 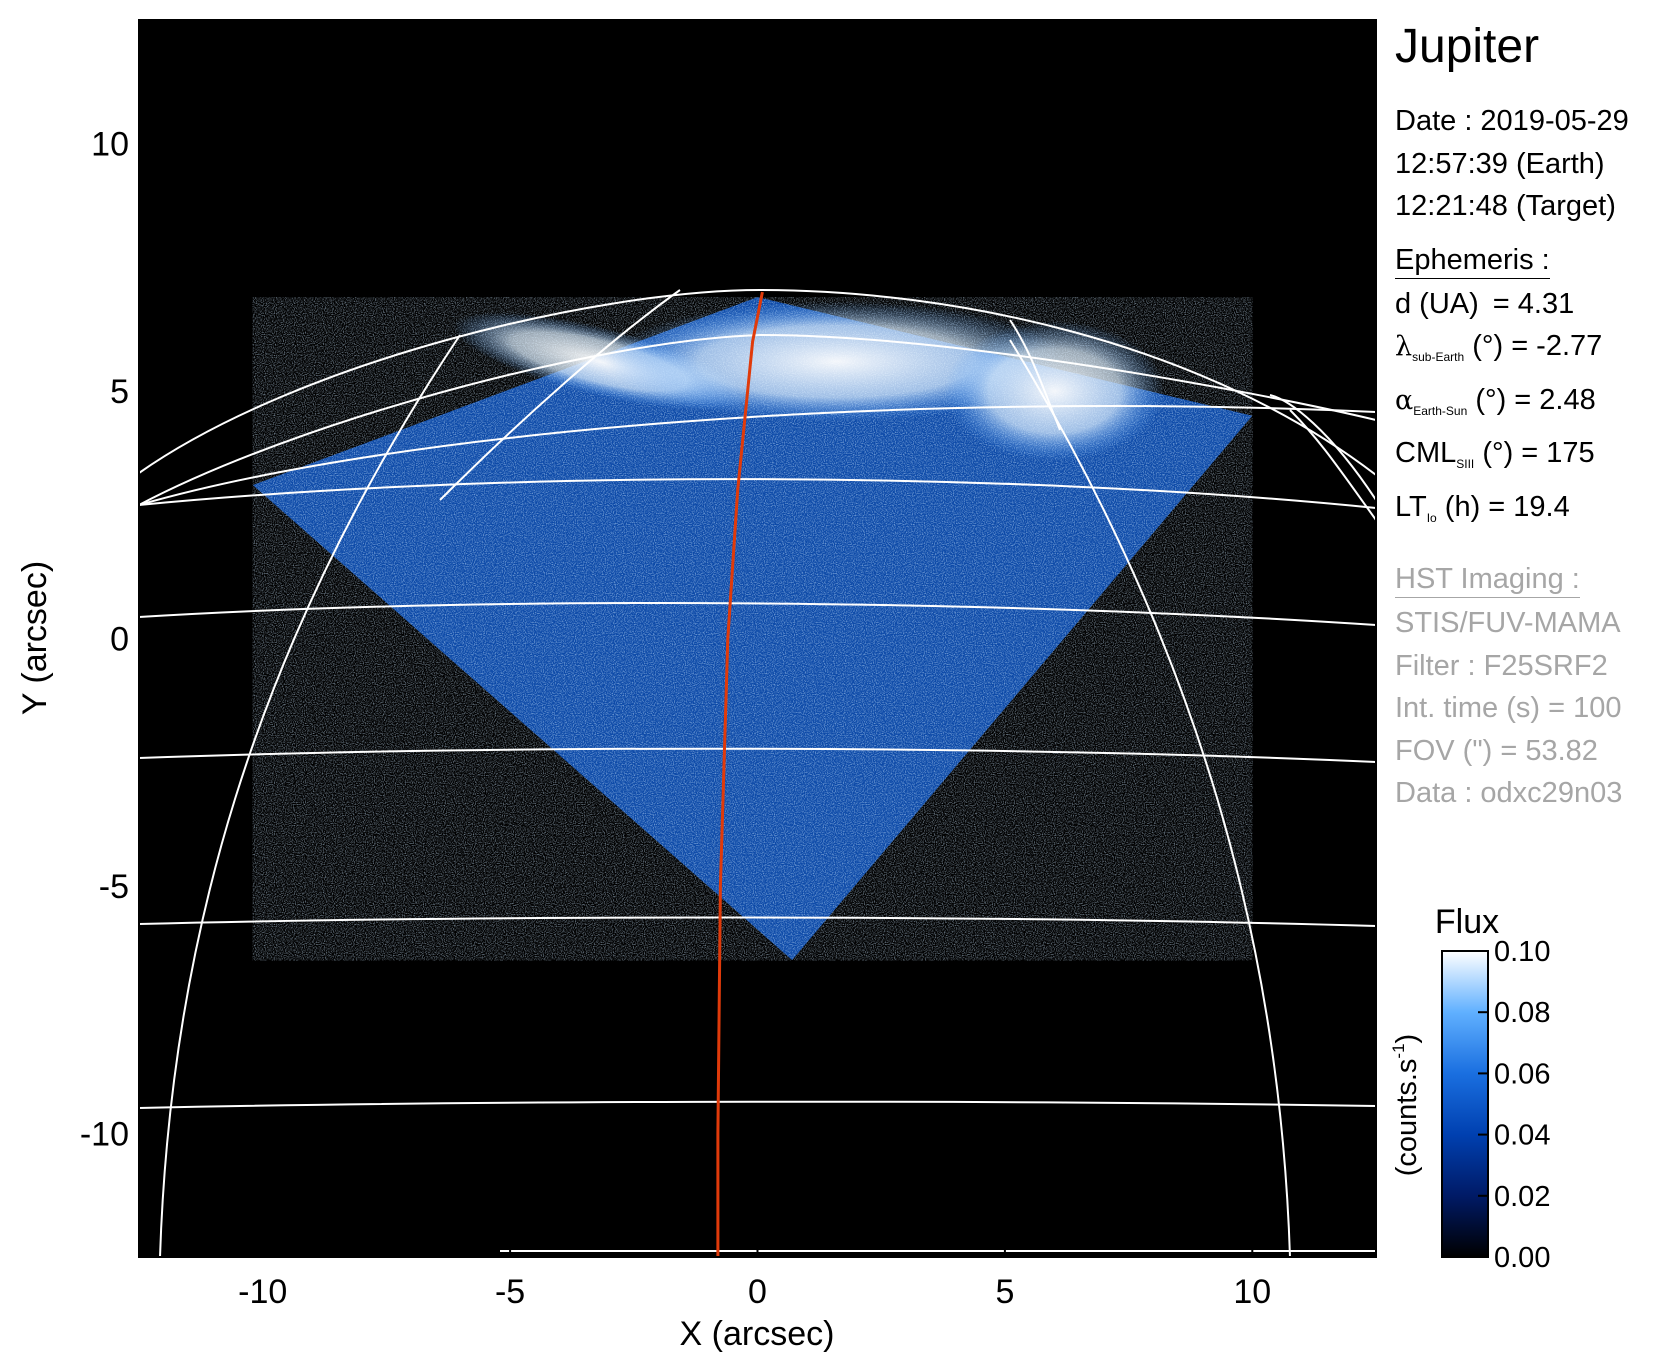 What do you see at coordinates (1522, 1258) in the screenshot?
I see `colorbar-tick-label: 0.00` at bounding box center [1522, 1258].